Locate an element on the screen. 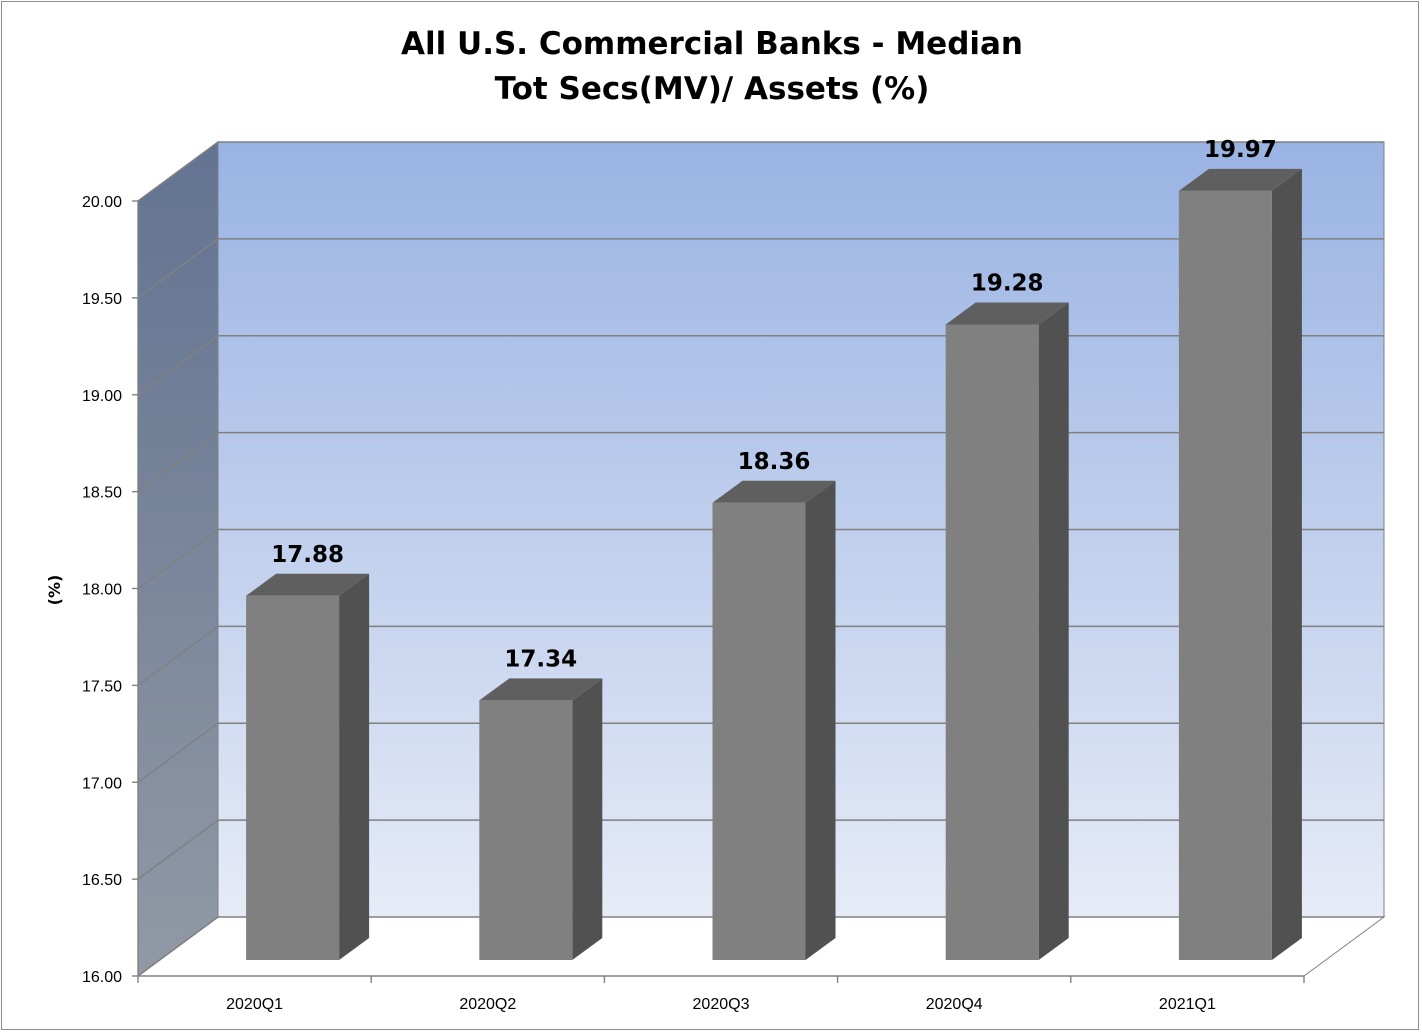  y-tick-label: 20.00 is located at coordinates (102, 202).